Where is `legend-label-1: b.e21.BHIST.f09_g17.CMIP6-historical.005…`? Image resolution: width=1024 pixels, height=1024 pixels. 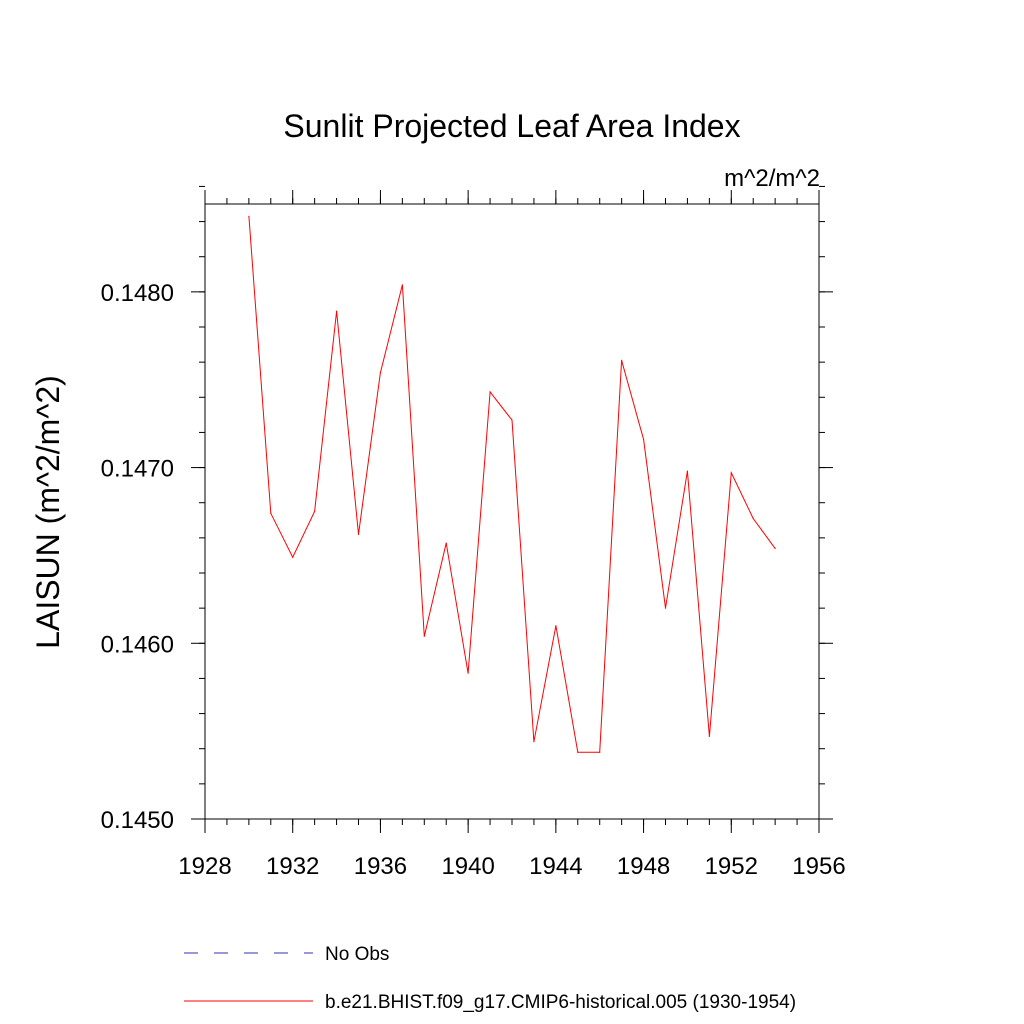 legend-label-1: b.e21.BHIST.f09_g17.CMIP6-historical.005… is located at coordinates (560, 1002).